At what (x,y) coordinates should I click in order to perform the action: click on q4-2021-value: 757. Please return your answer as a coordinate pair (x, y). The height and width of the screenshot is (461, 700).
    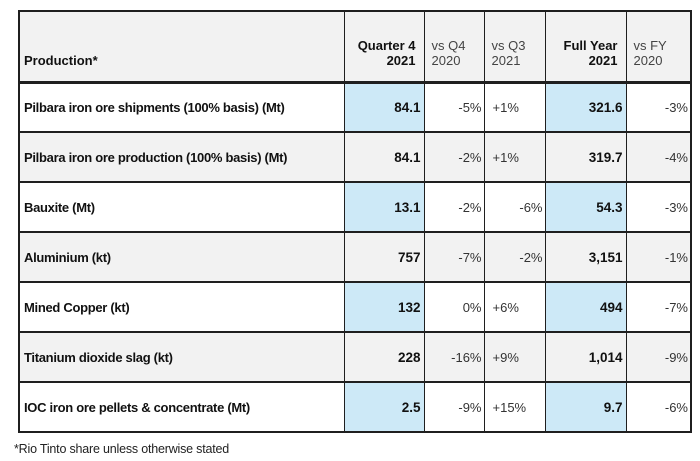
    Looking at the image, I should click on (384, 257).